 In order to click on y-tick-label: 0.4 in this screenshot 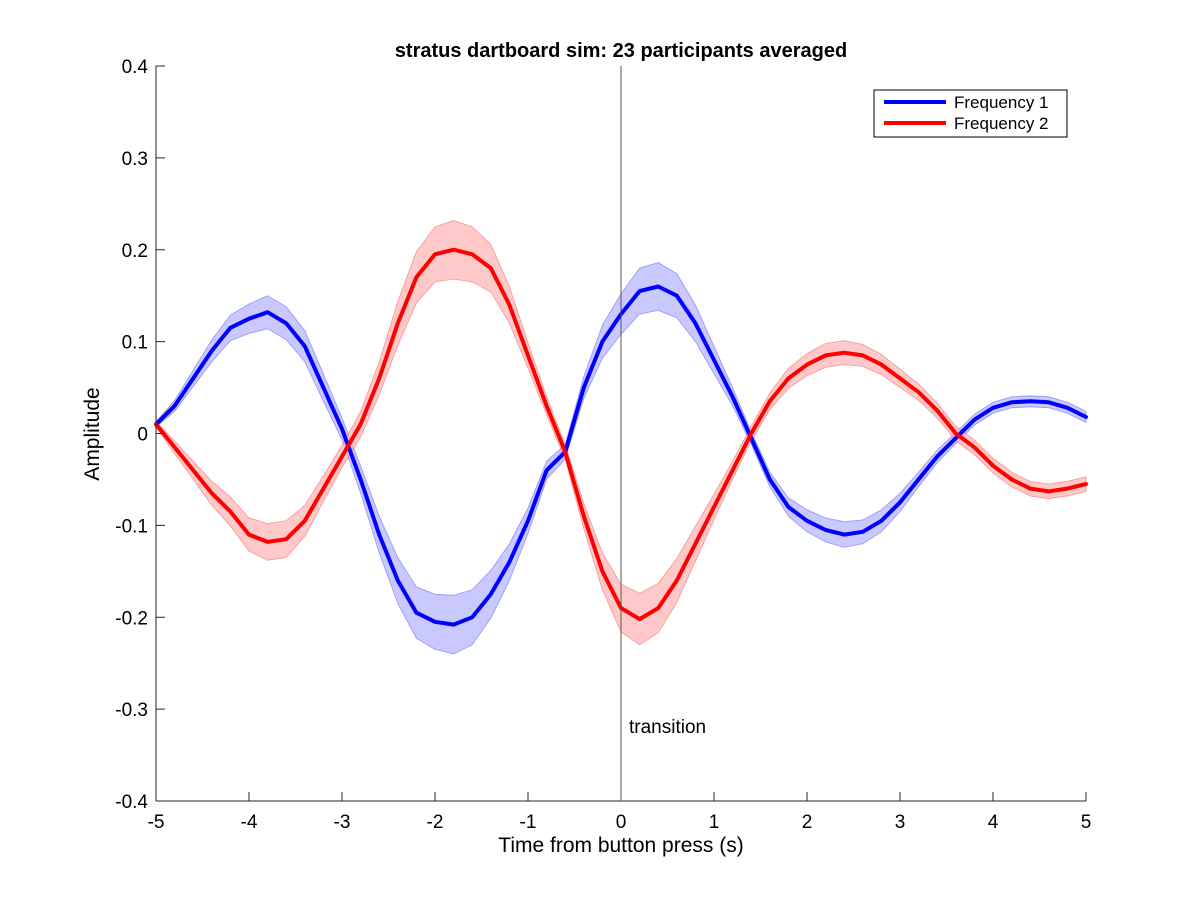, I will do `click(135, 67)`.